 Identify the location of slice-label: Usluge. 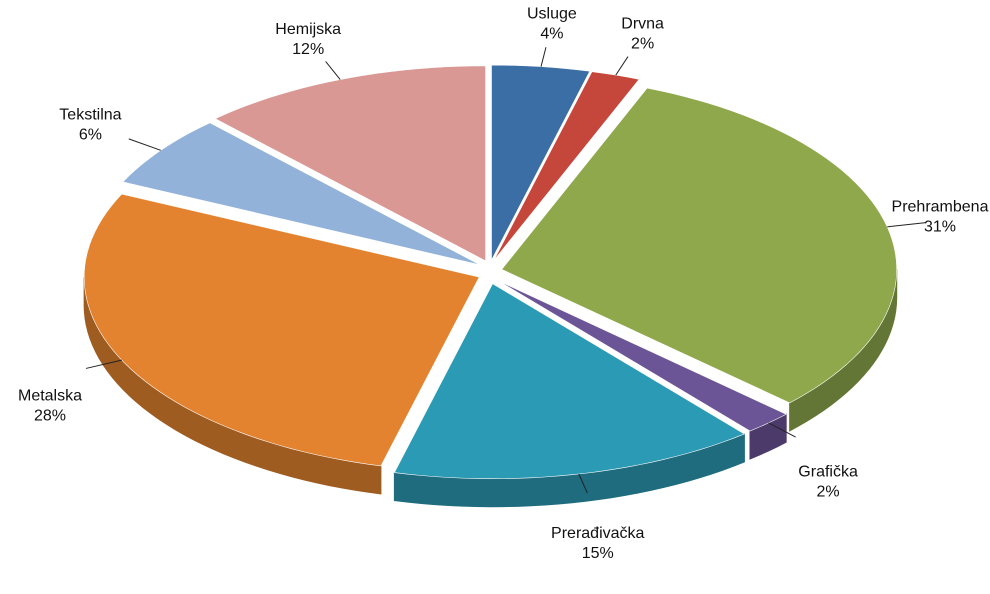
(552, 13).